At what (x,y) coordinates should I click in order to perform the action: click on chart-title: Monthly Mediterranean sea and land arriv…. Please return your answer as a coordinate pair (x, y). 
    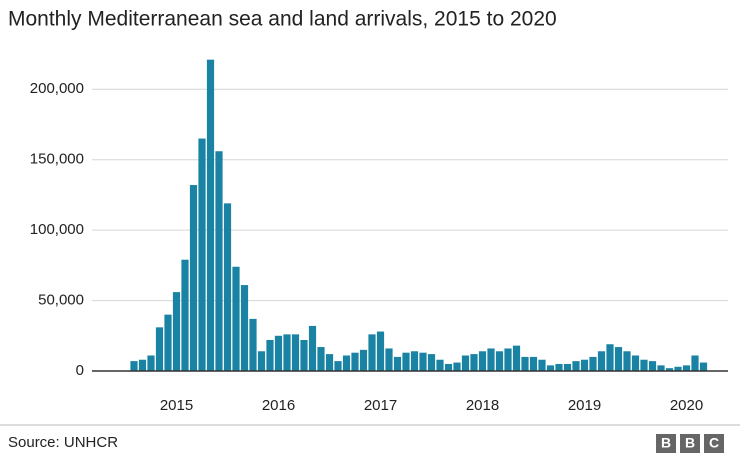
    Looking at the image, I should click on (282, 19).